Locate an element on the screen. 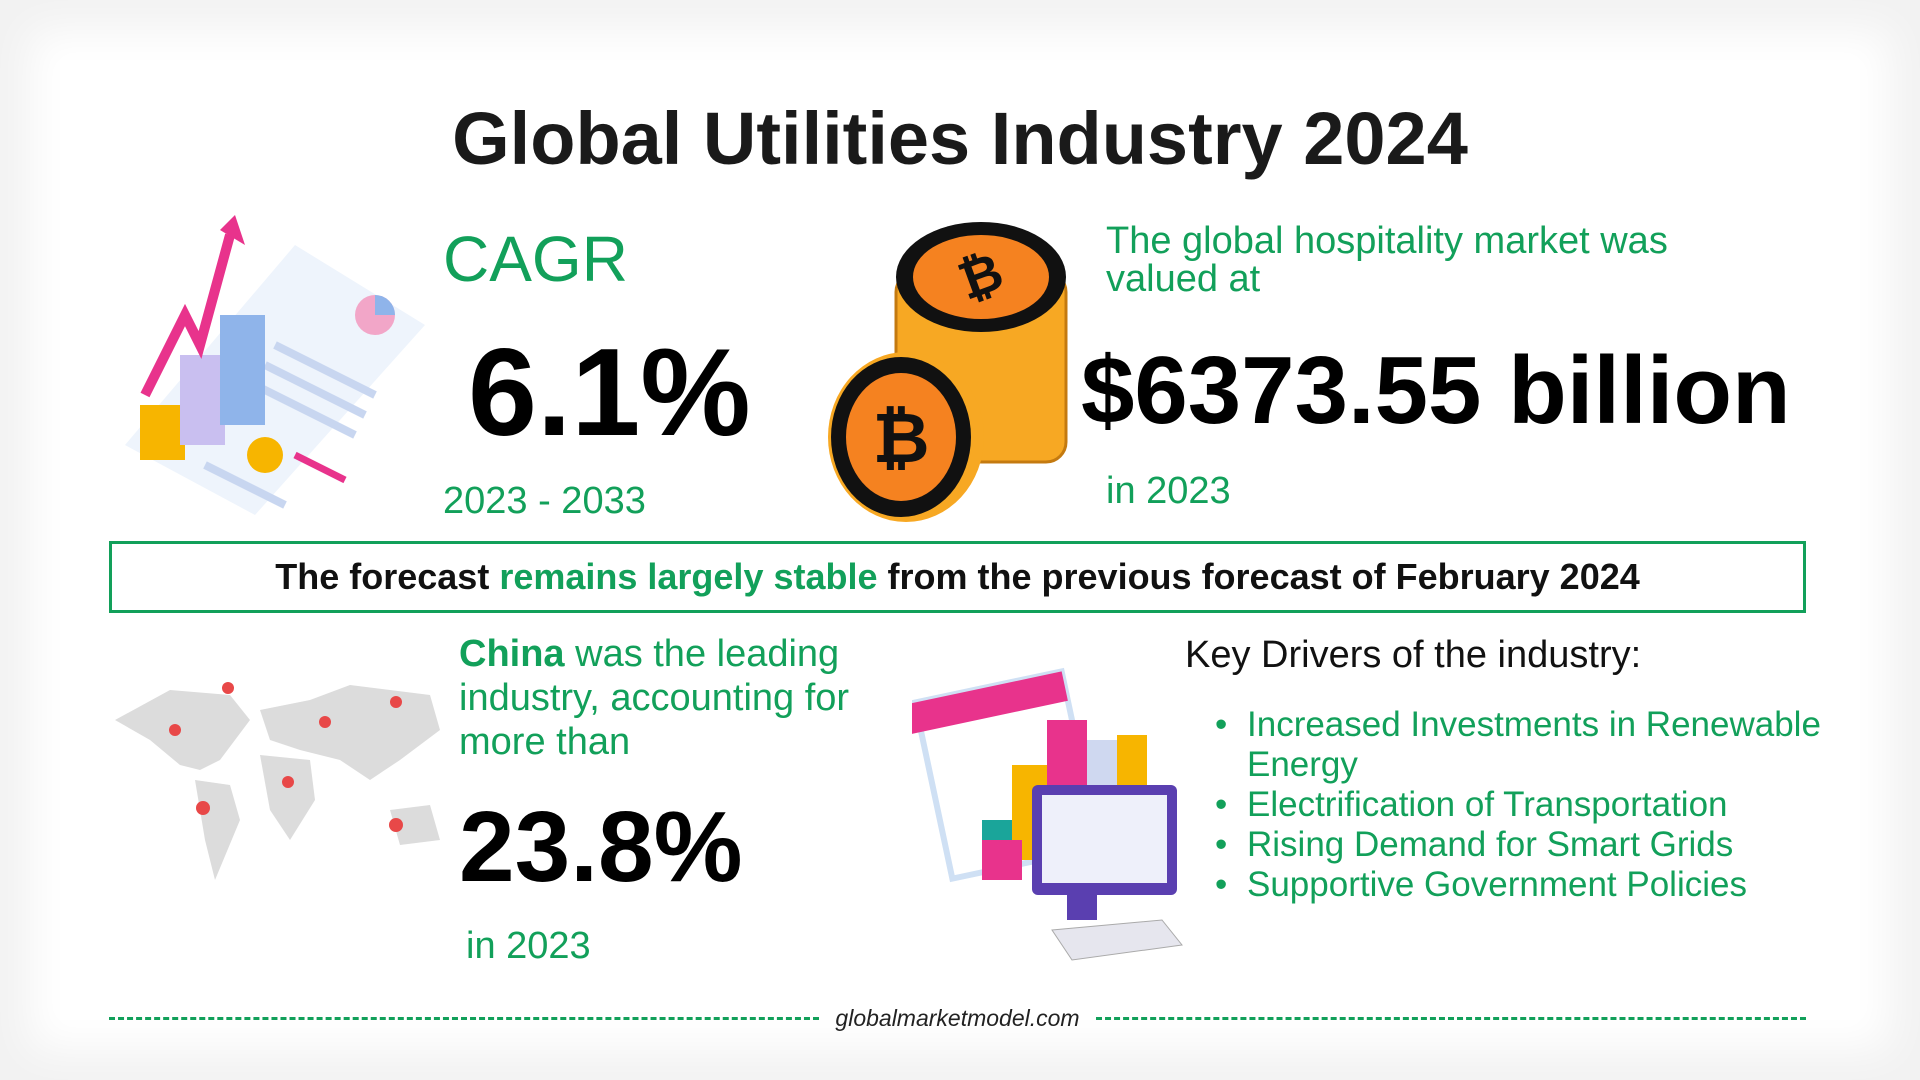 This screenshot has width=1920, height=1080. driver-item: Electrification of Transportation is located at coordinates (1567, 805).